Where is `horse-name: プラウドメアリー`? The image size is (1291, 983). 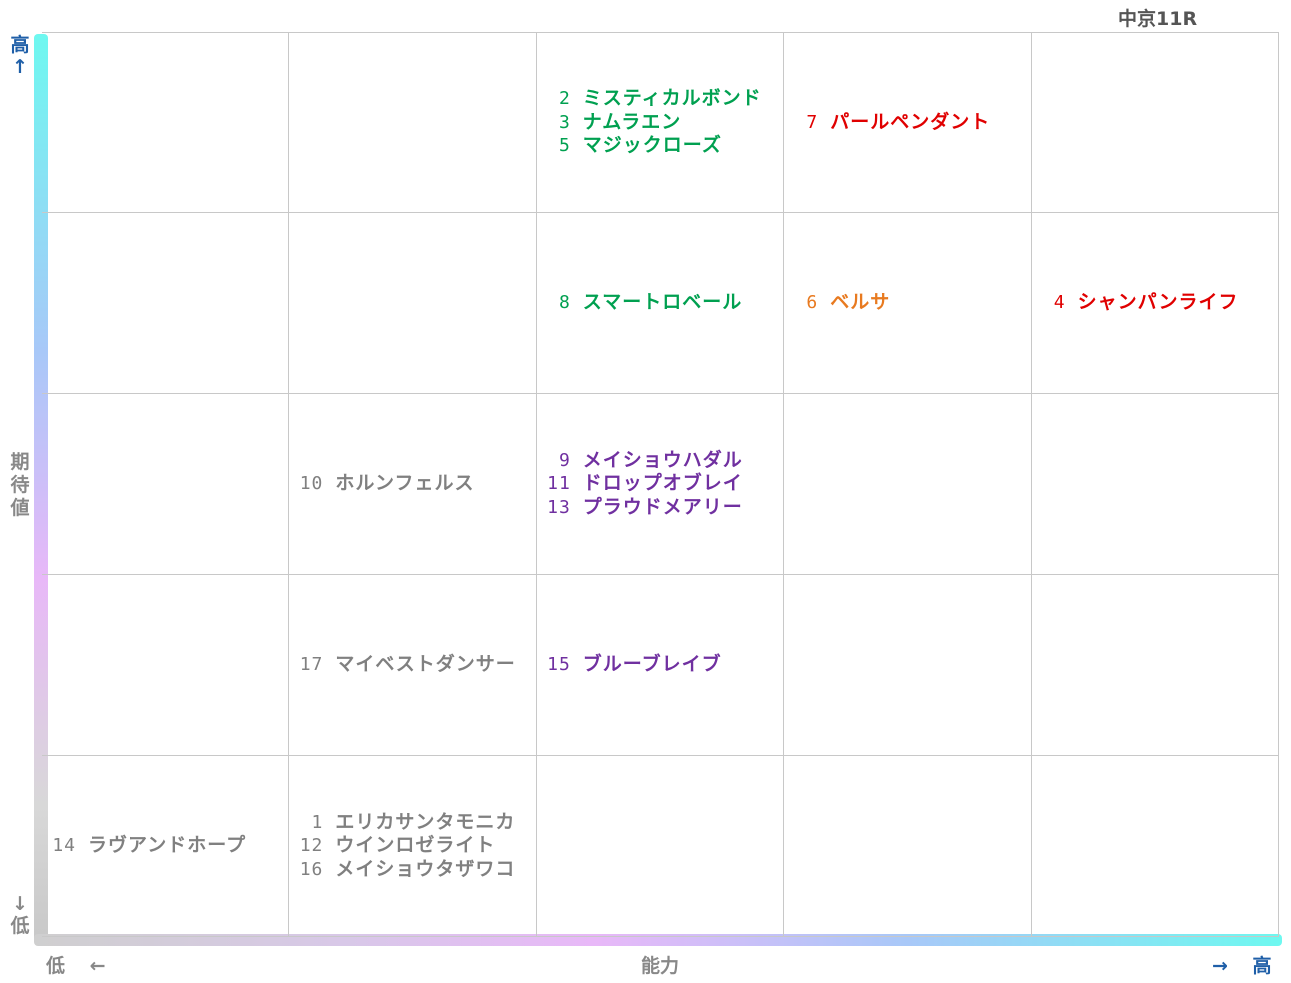 horse-name: プラウドメアリー is located at coordinates (662, 506).